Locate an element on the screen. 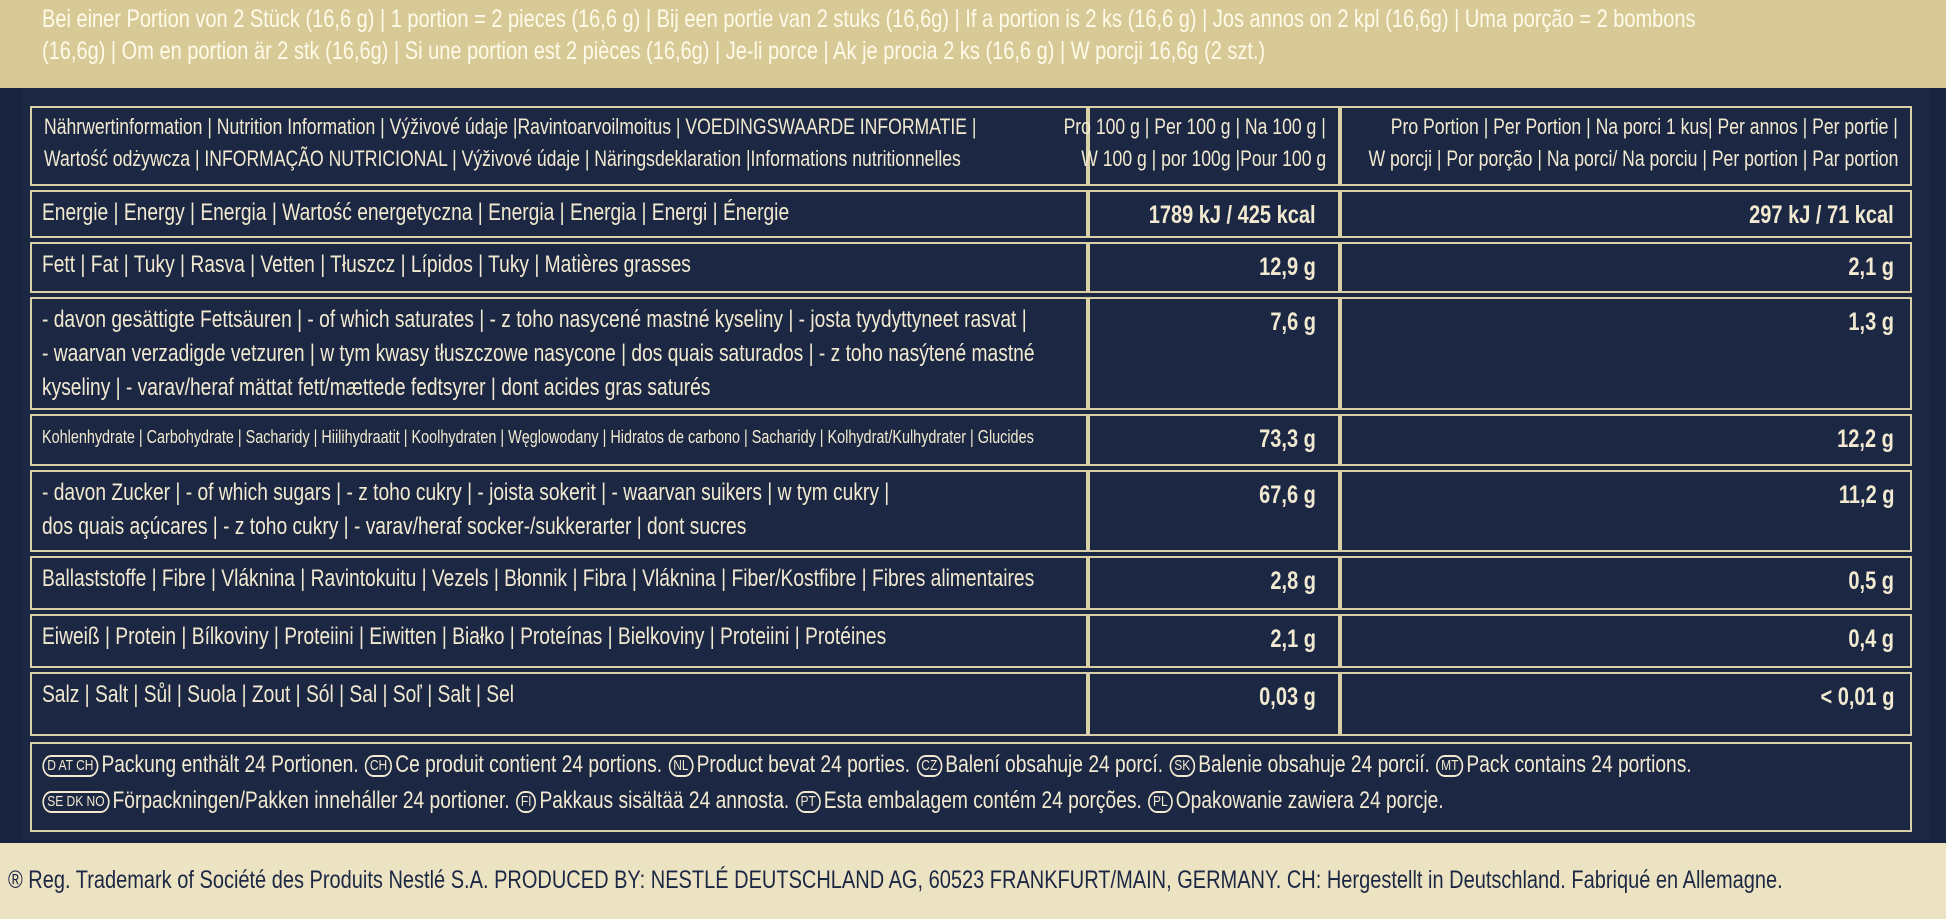 Image resolution: width=1946 pixels, height=919 pixels. value-per-portion: 11,2 g is located at coordinates (1866, 495).